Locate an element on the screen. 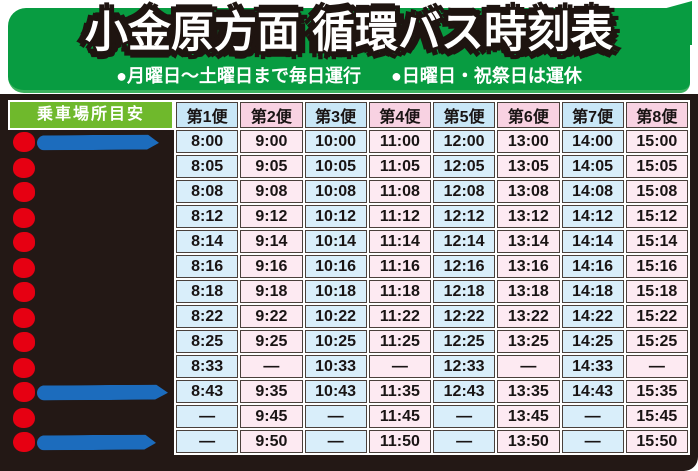 The image size is (698, 471). time-cell: 11:50 is located at coordinates (399, 441).